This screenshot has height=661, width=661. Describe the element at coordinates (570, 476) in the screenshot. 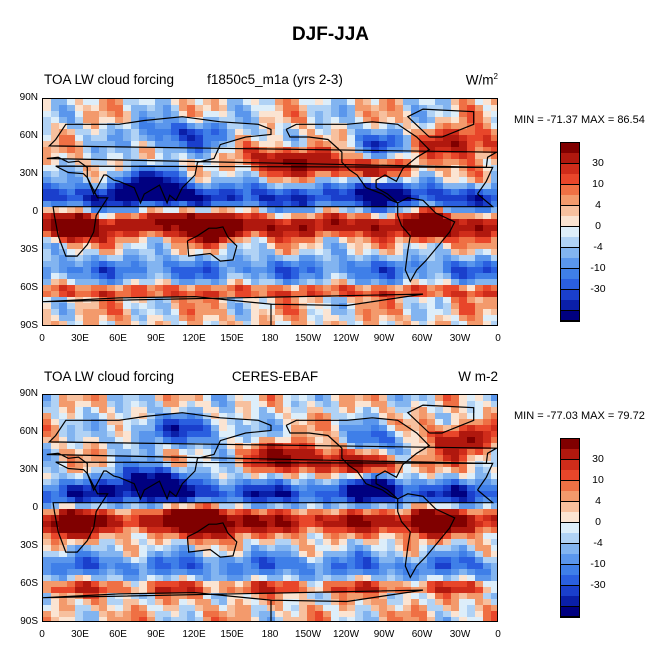

I see `colorbar-swatch` at that location.